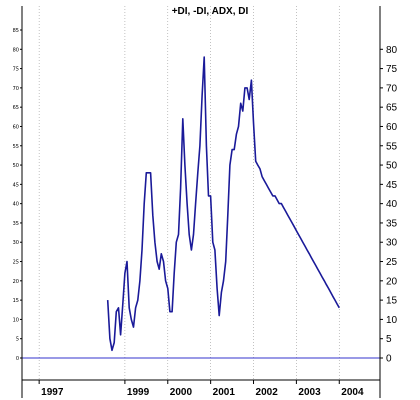 This screenshot has height=400, width=420. Describe the element at coordinates (392, 281) in the screenshot. I see `y-tick-right-label-20: 20` at that location.